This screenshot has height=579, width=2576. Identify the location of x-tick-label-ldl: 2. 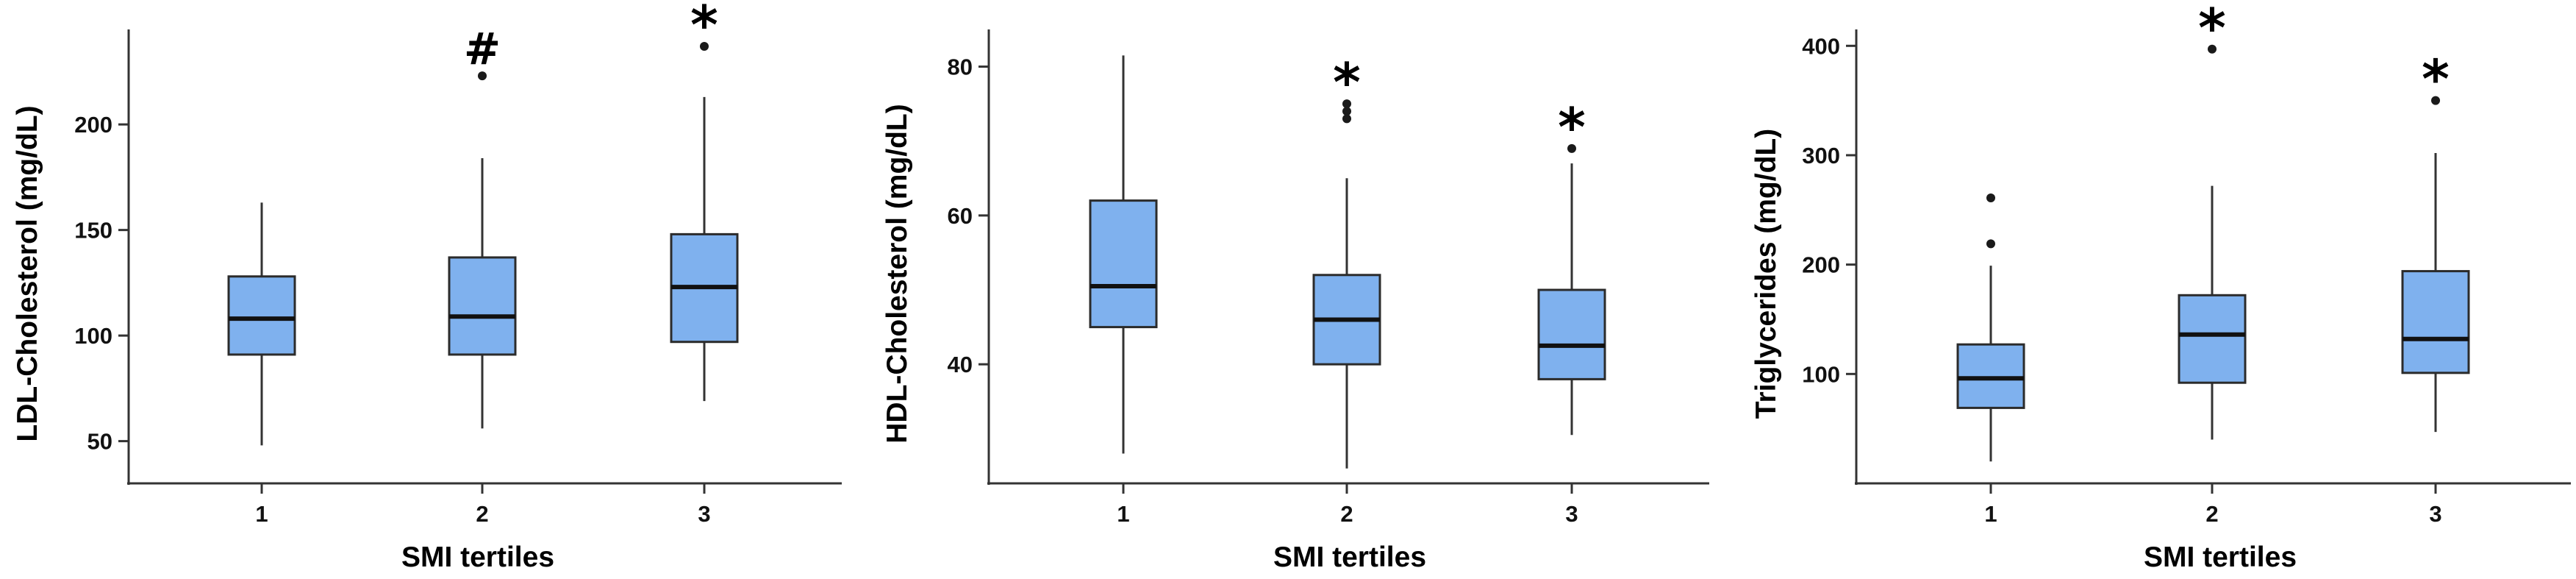
(482, 514).